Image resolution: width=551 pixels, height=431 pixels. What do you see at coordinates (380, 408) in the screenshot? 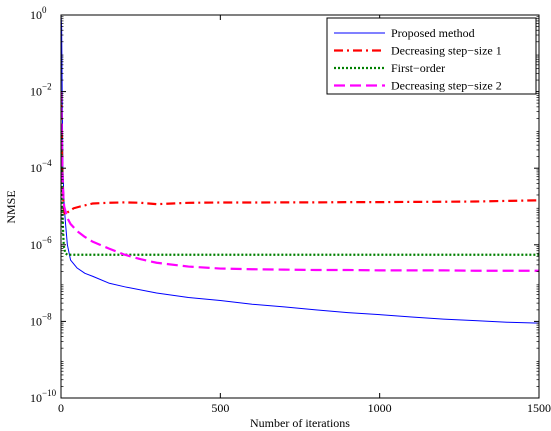
I see `x-tick-label: 1000` at bounding box center [380, 408].